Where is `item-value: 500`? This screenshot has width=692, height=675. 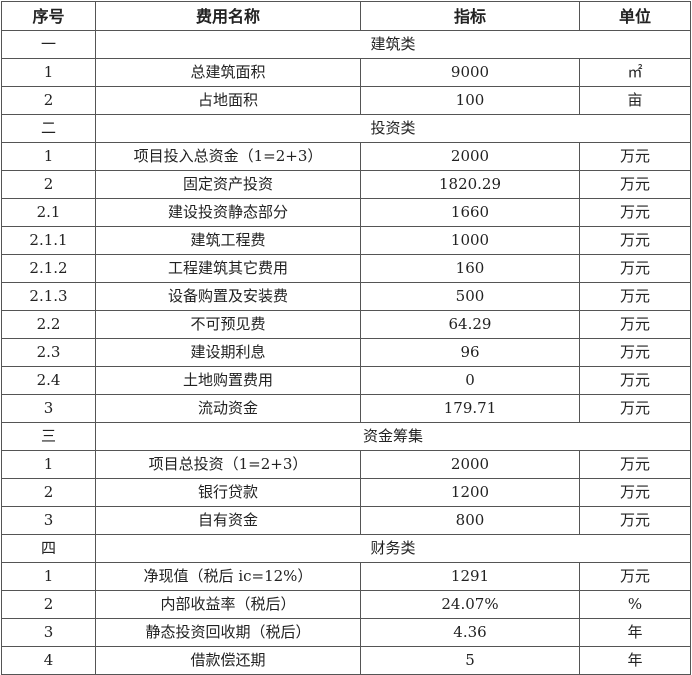
item-value: 500 is located at coordinates (470, 296).